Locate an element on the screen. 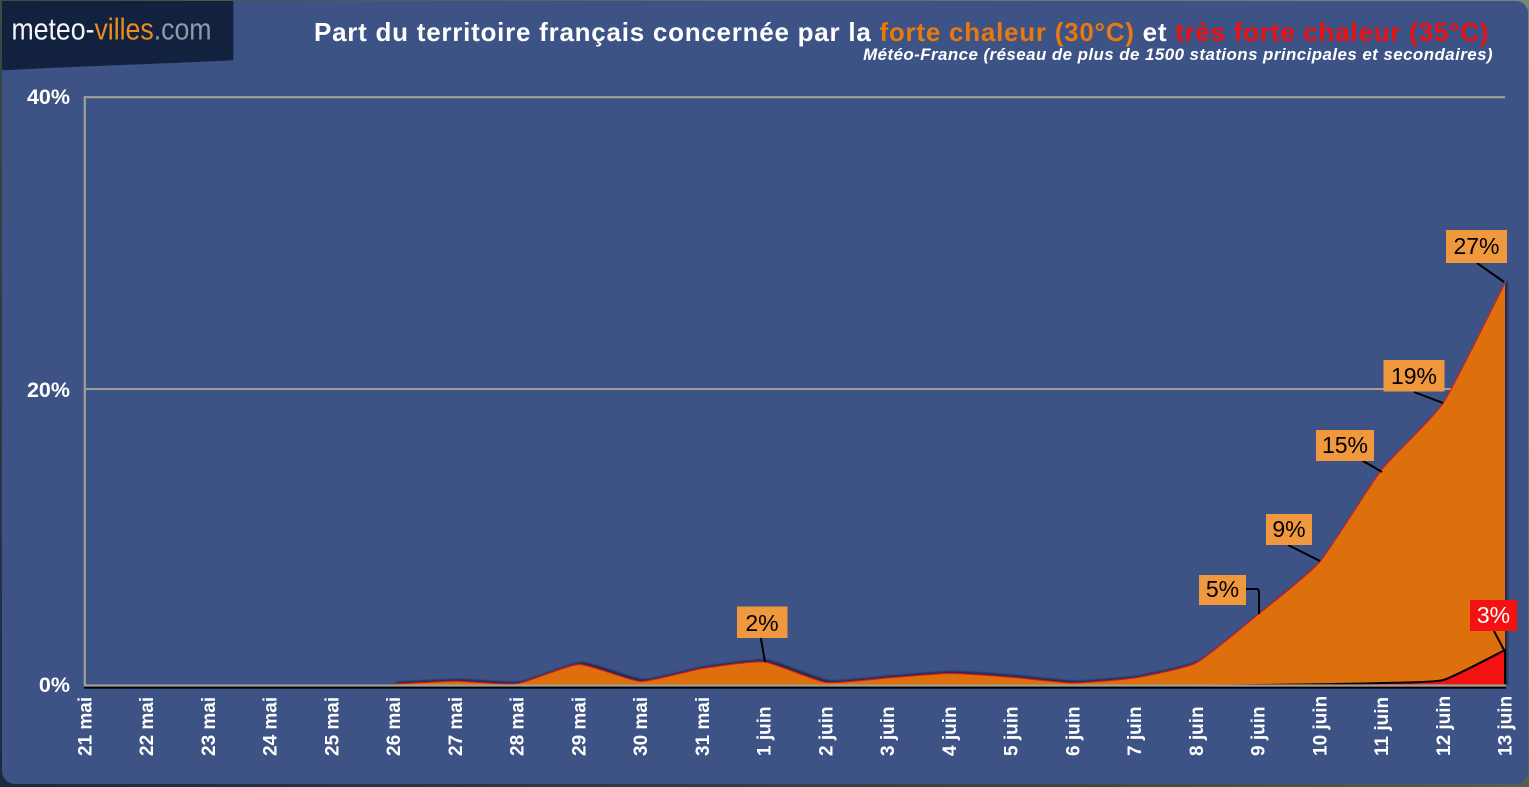 This screenshot has width=1529, height=787. svg-text: 26 mai is located at coordinates (394, 726).